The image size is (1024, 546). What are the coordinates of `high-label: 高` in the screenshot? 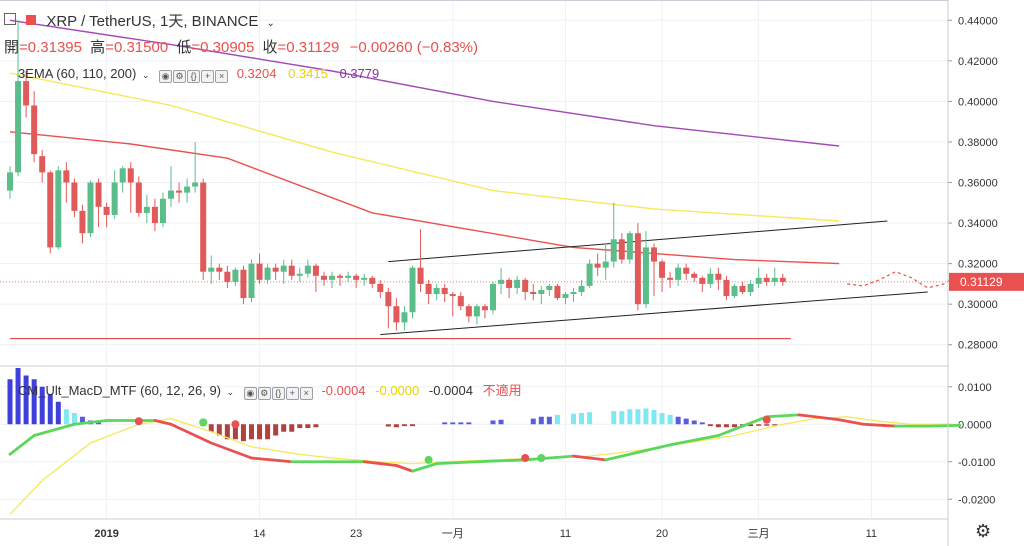 It's located at (98, 47).